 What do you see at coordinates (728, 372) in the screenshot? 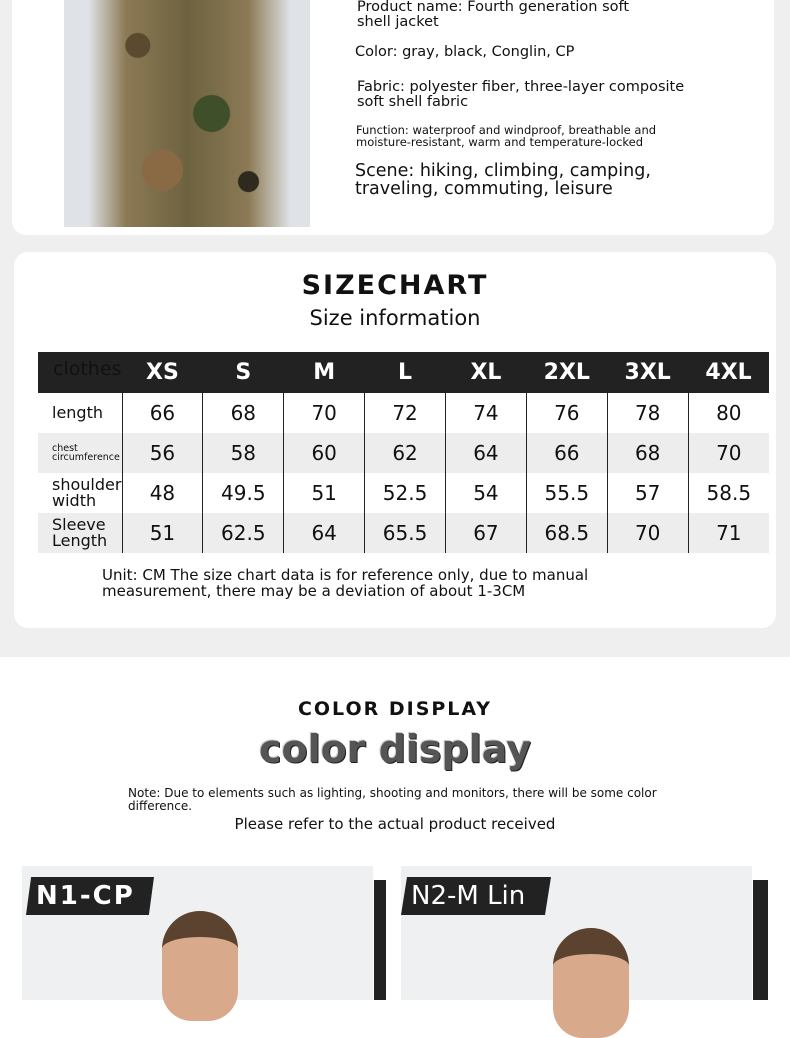
I see `size-header: 4XL` at bounding box center [728, 372].